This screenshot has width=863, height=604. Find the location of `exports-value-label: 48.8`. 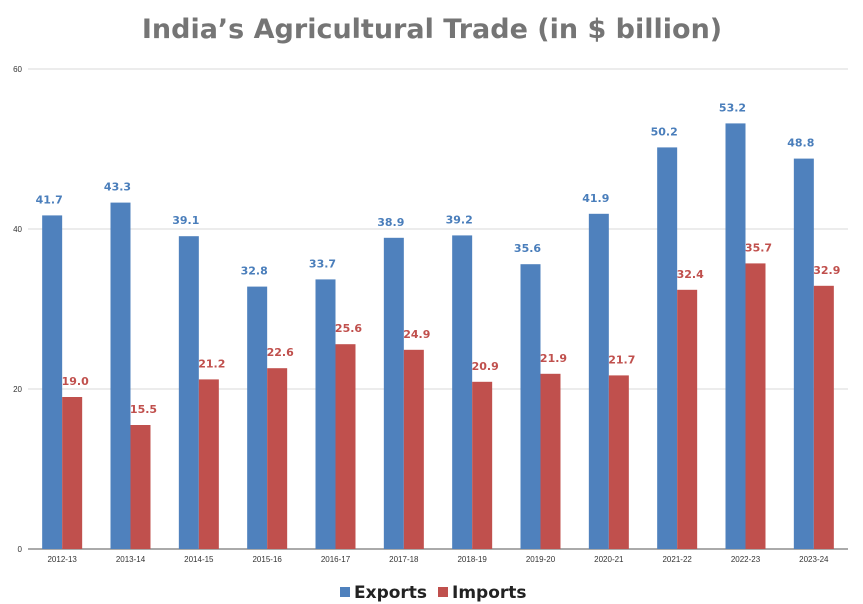

exports-value-label: 48.8 is located at coordinates (800, 143).